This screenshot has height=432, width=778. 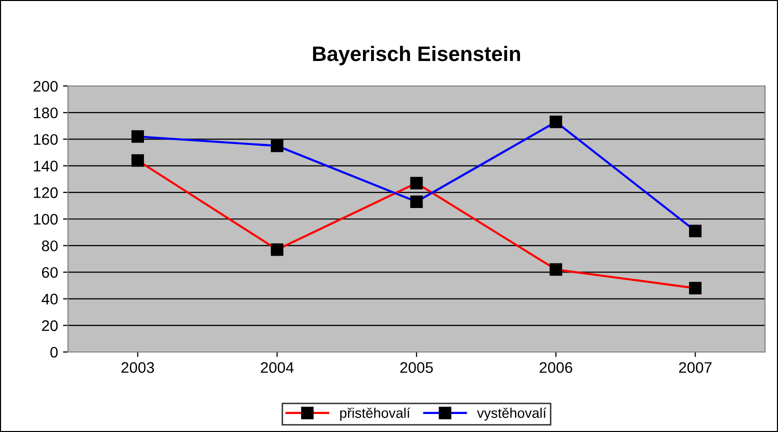 What do you see at coordinates (46, 219) in the screenshot?
I see `y-tick-label: 100` at bounding box center [46, 219].